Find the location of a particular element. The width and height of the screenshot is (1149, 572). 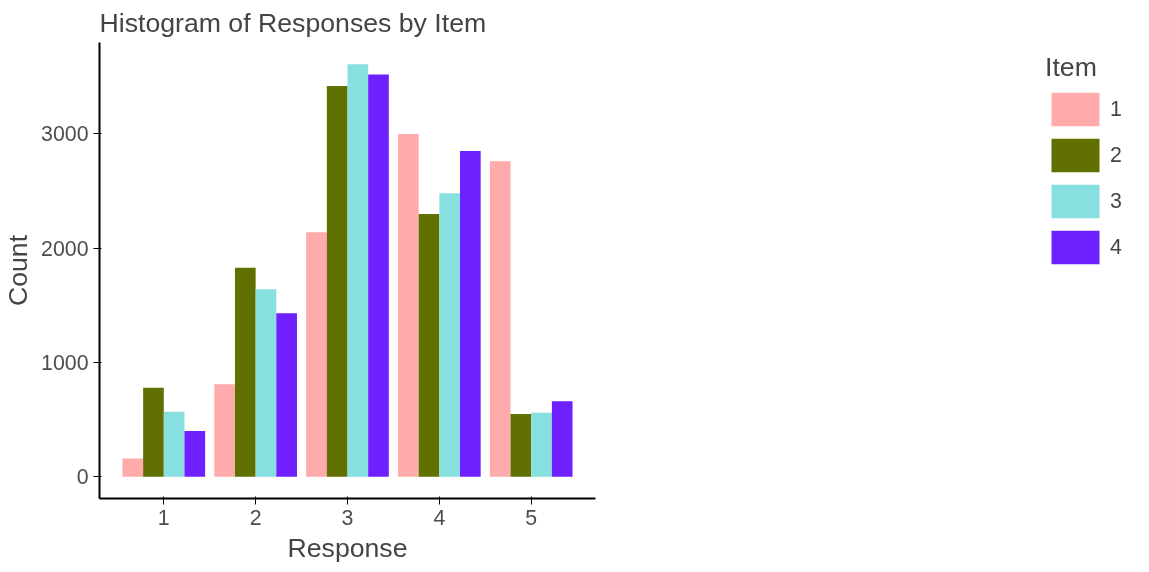

chart-title: Histogram of Responses by Item is located at coordinates (293, 22).